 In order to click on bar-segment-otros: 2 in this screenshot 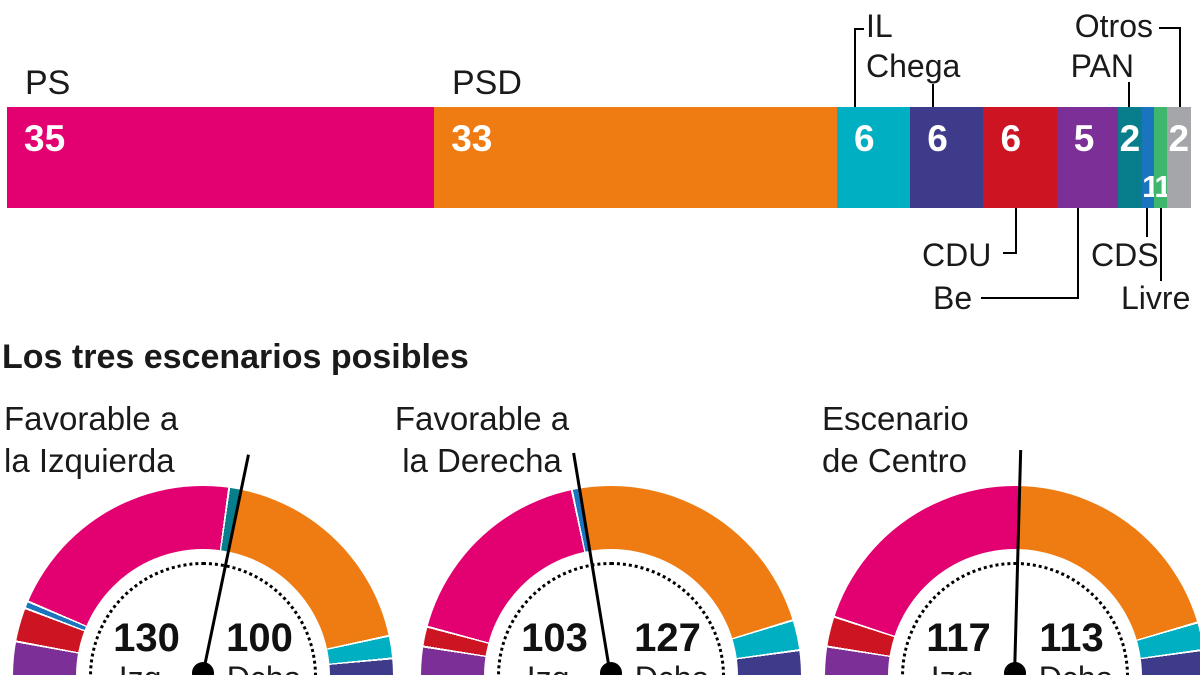, I will do `click(1178, 157)`.